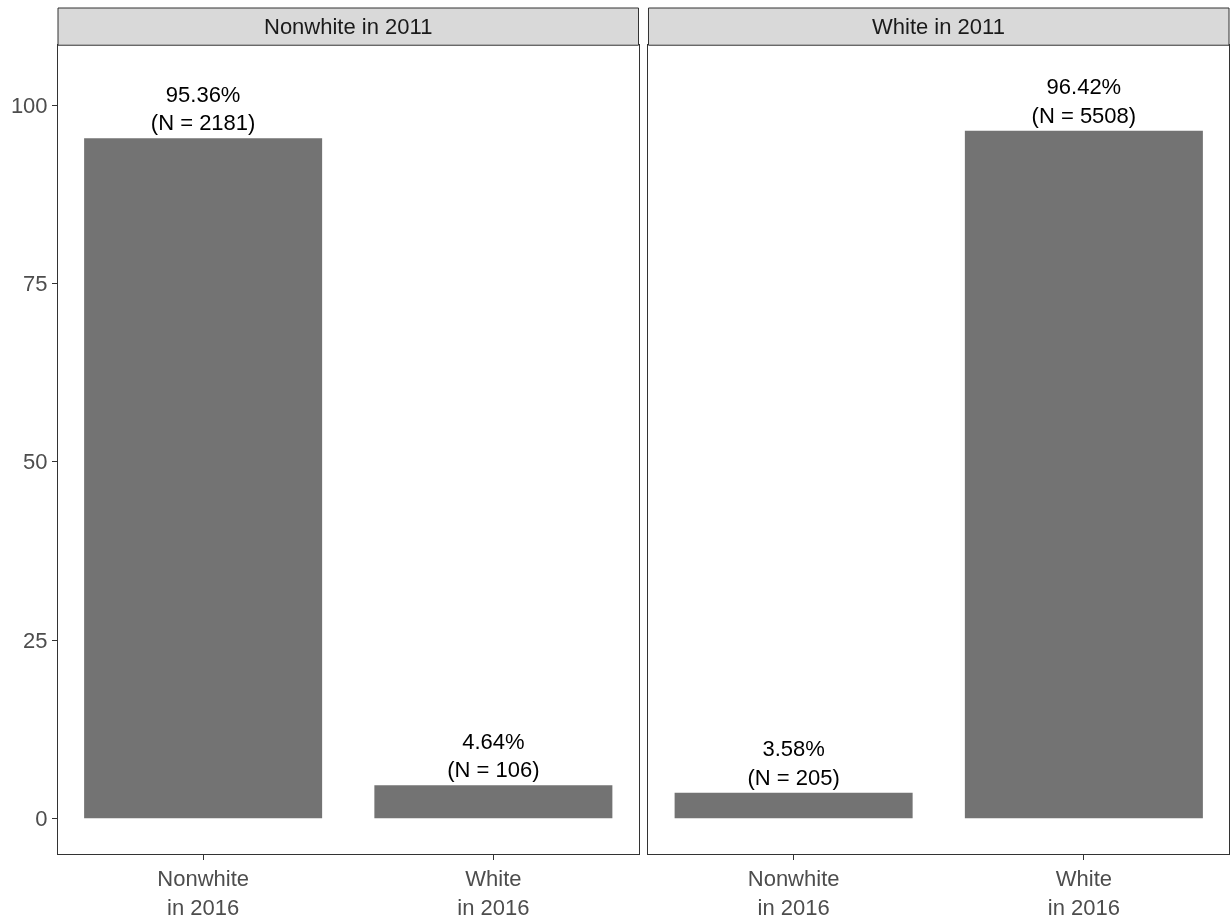 This screenshot has width=1232, height=922. I want to click on y-tick-label: 100, so click(29, 105).